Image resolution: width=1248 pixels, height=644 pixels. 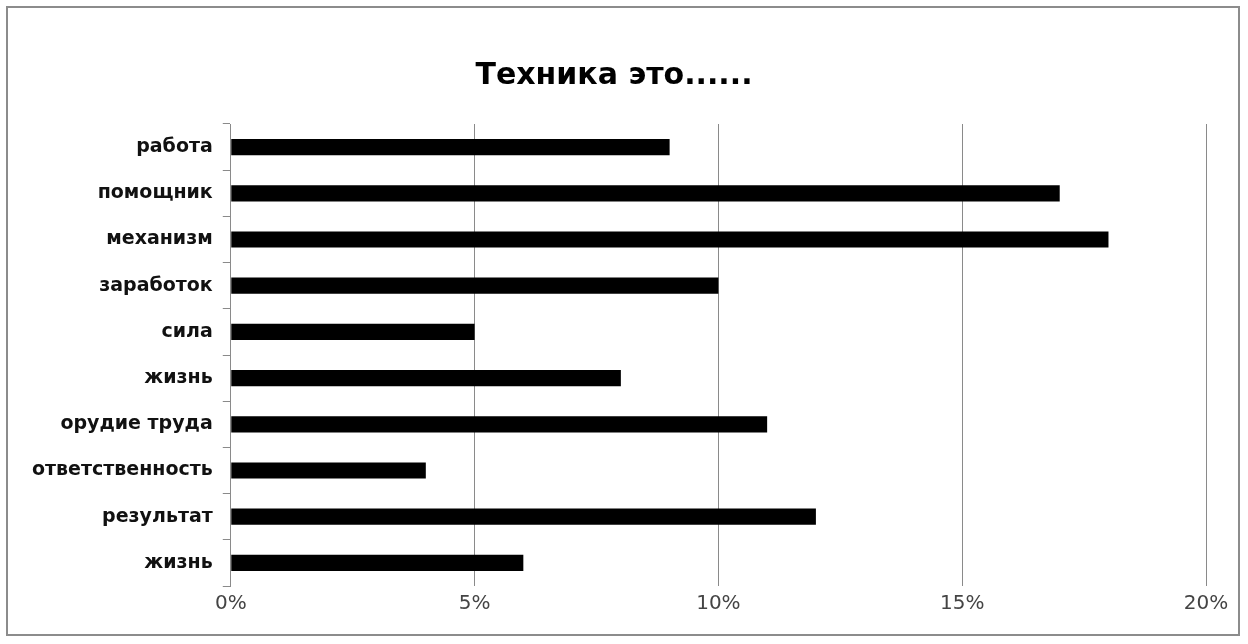 I want to click on y-tick-label: ответственность, so click(x=122, y=468).